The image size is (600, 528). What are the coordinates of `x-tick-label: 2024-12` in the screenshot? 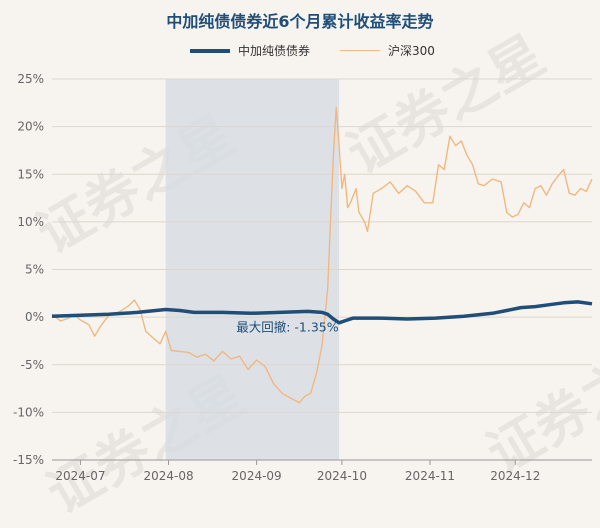 It's located at (515, 476).